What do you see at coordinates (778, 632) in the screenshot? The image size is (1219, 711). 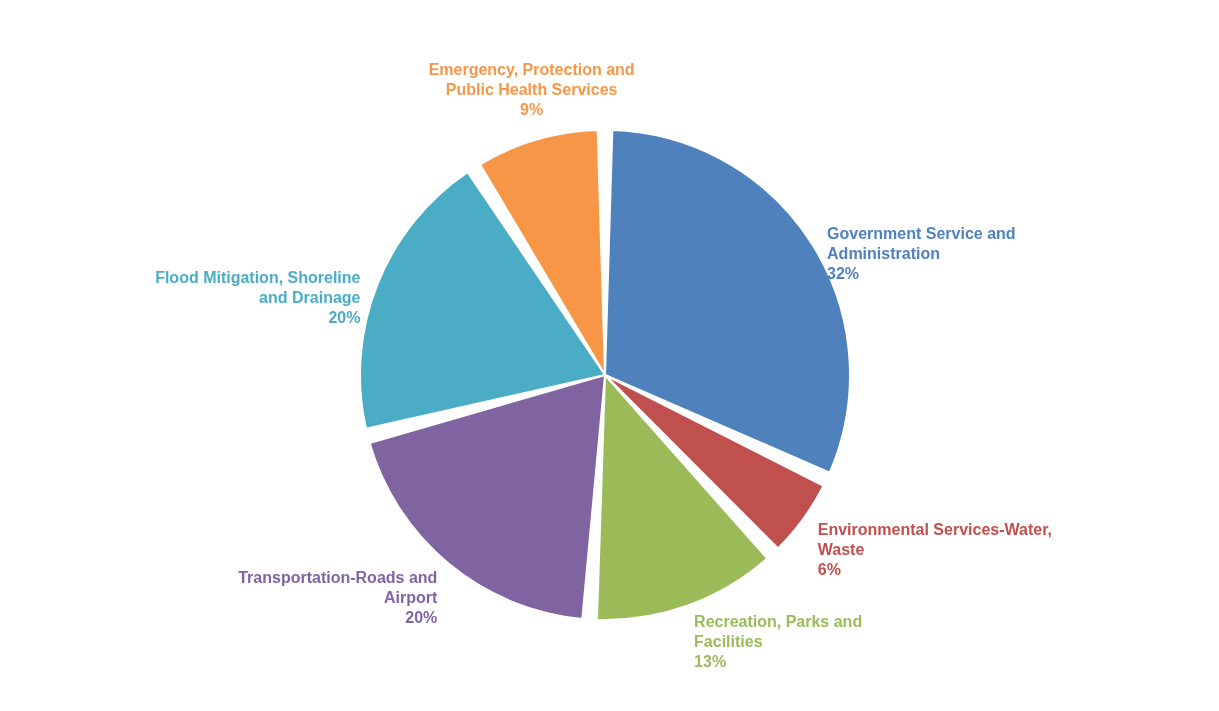 I see `slice-label: Recreation, Parks and Facilities` at bounding box center [778, 632].